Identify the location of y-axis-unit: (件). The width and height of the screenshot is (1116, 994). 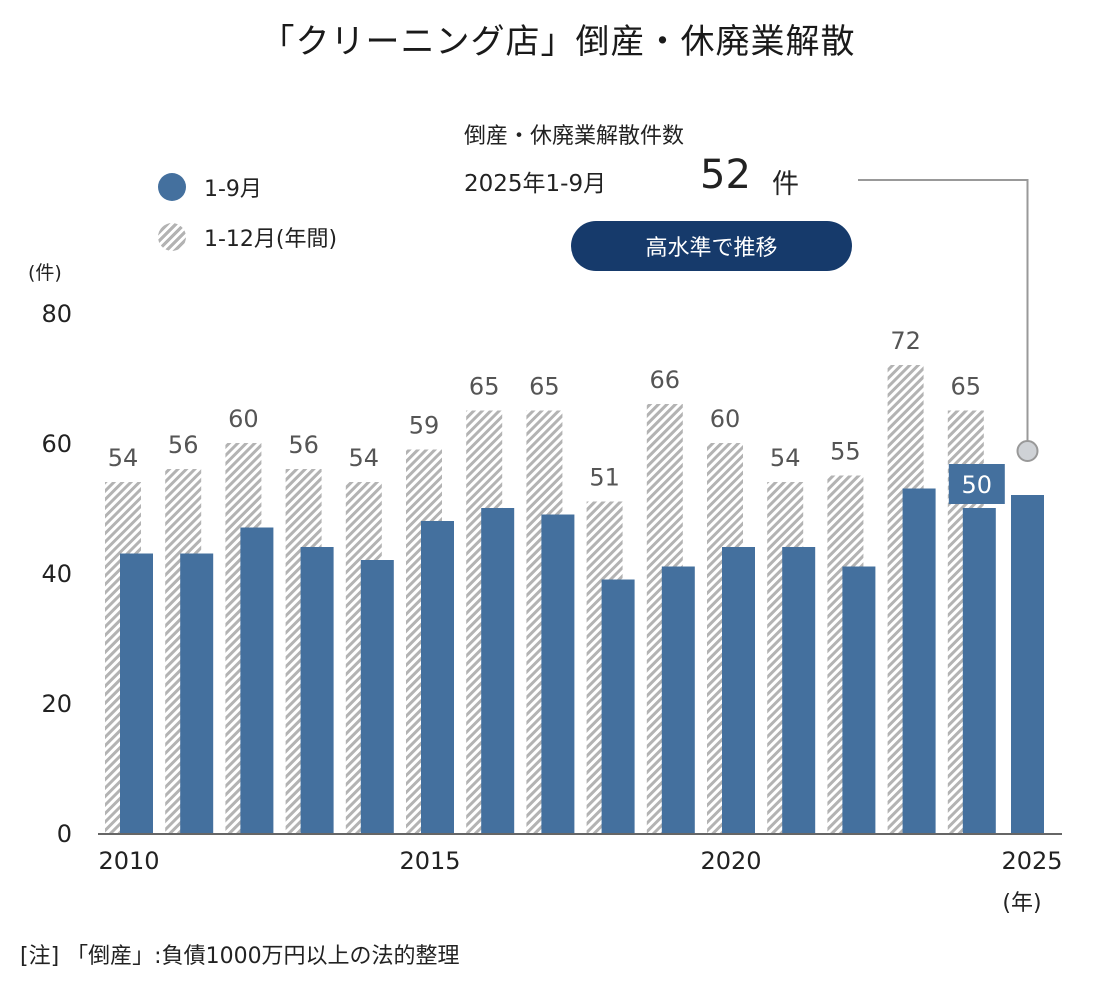
(45, 273).